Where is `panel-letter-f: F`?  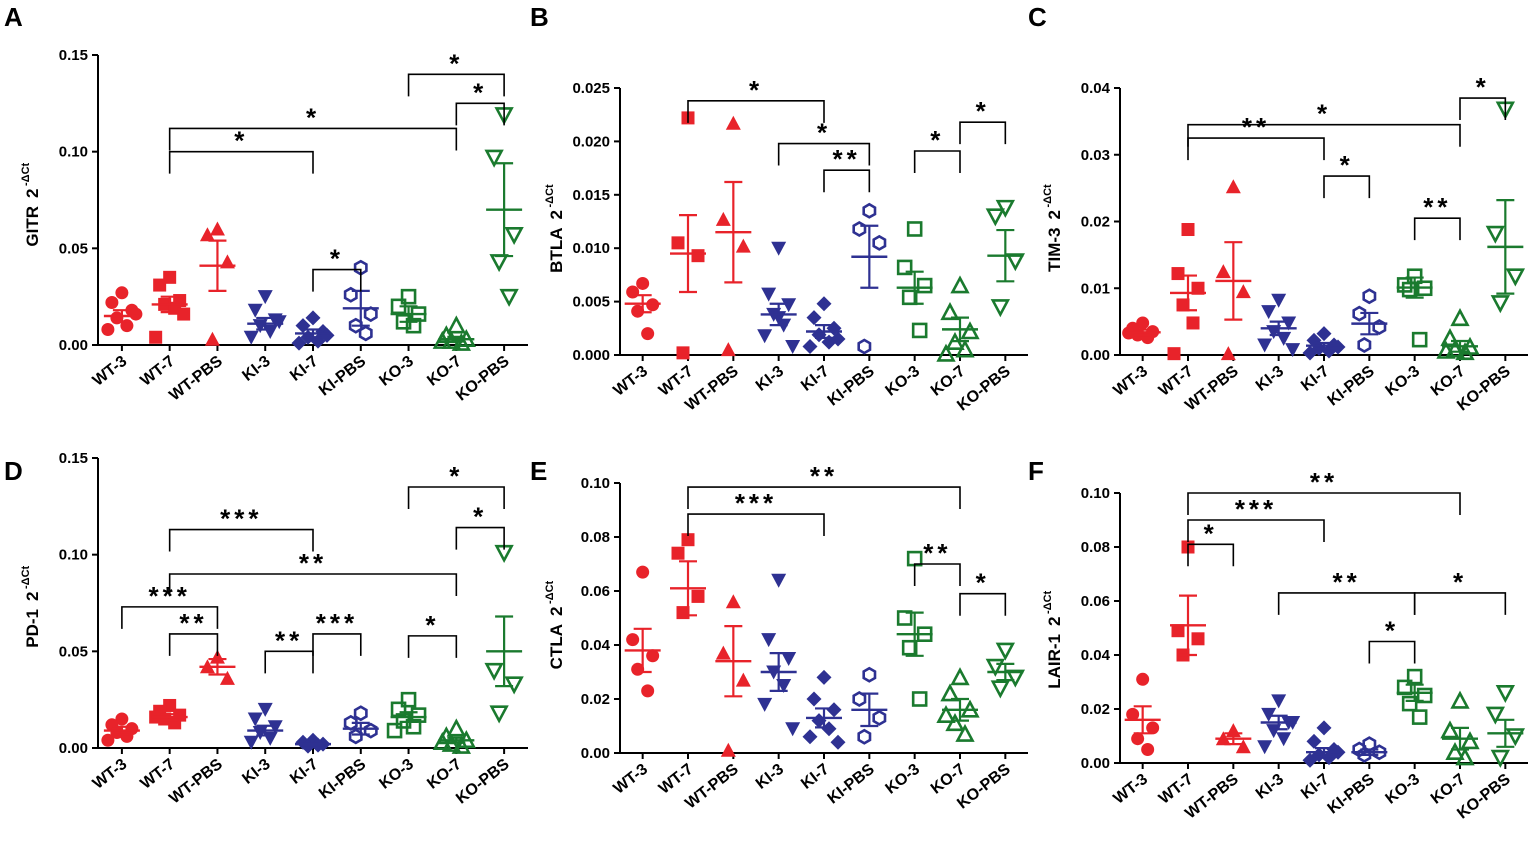 panel-letter-f: F is located at coordinates (1036, 471).